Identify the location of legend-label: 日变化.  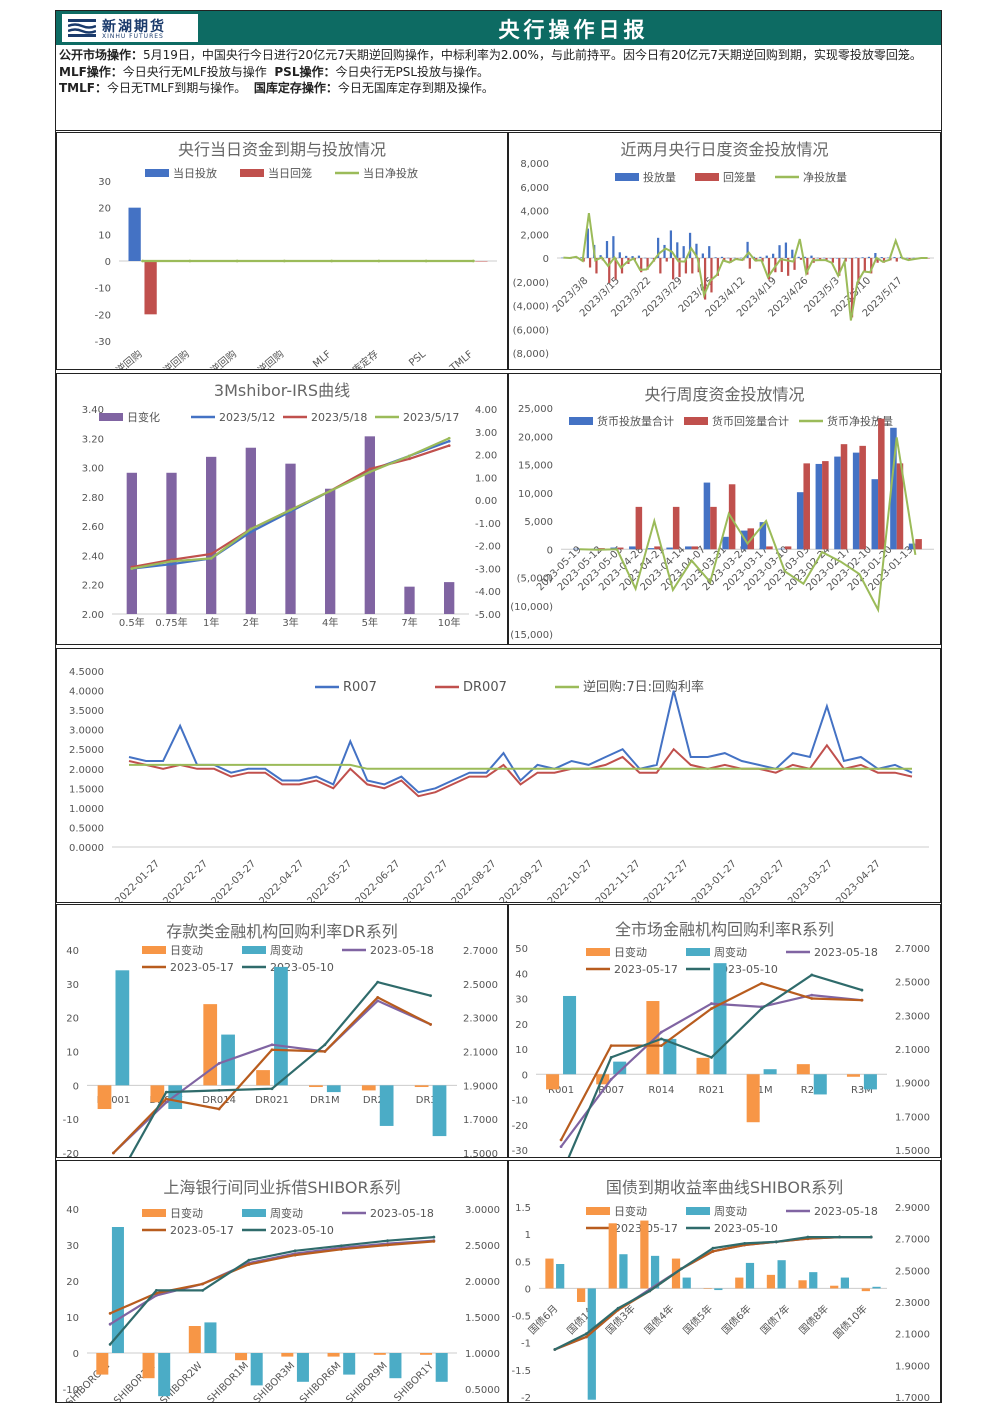
(143, 417).